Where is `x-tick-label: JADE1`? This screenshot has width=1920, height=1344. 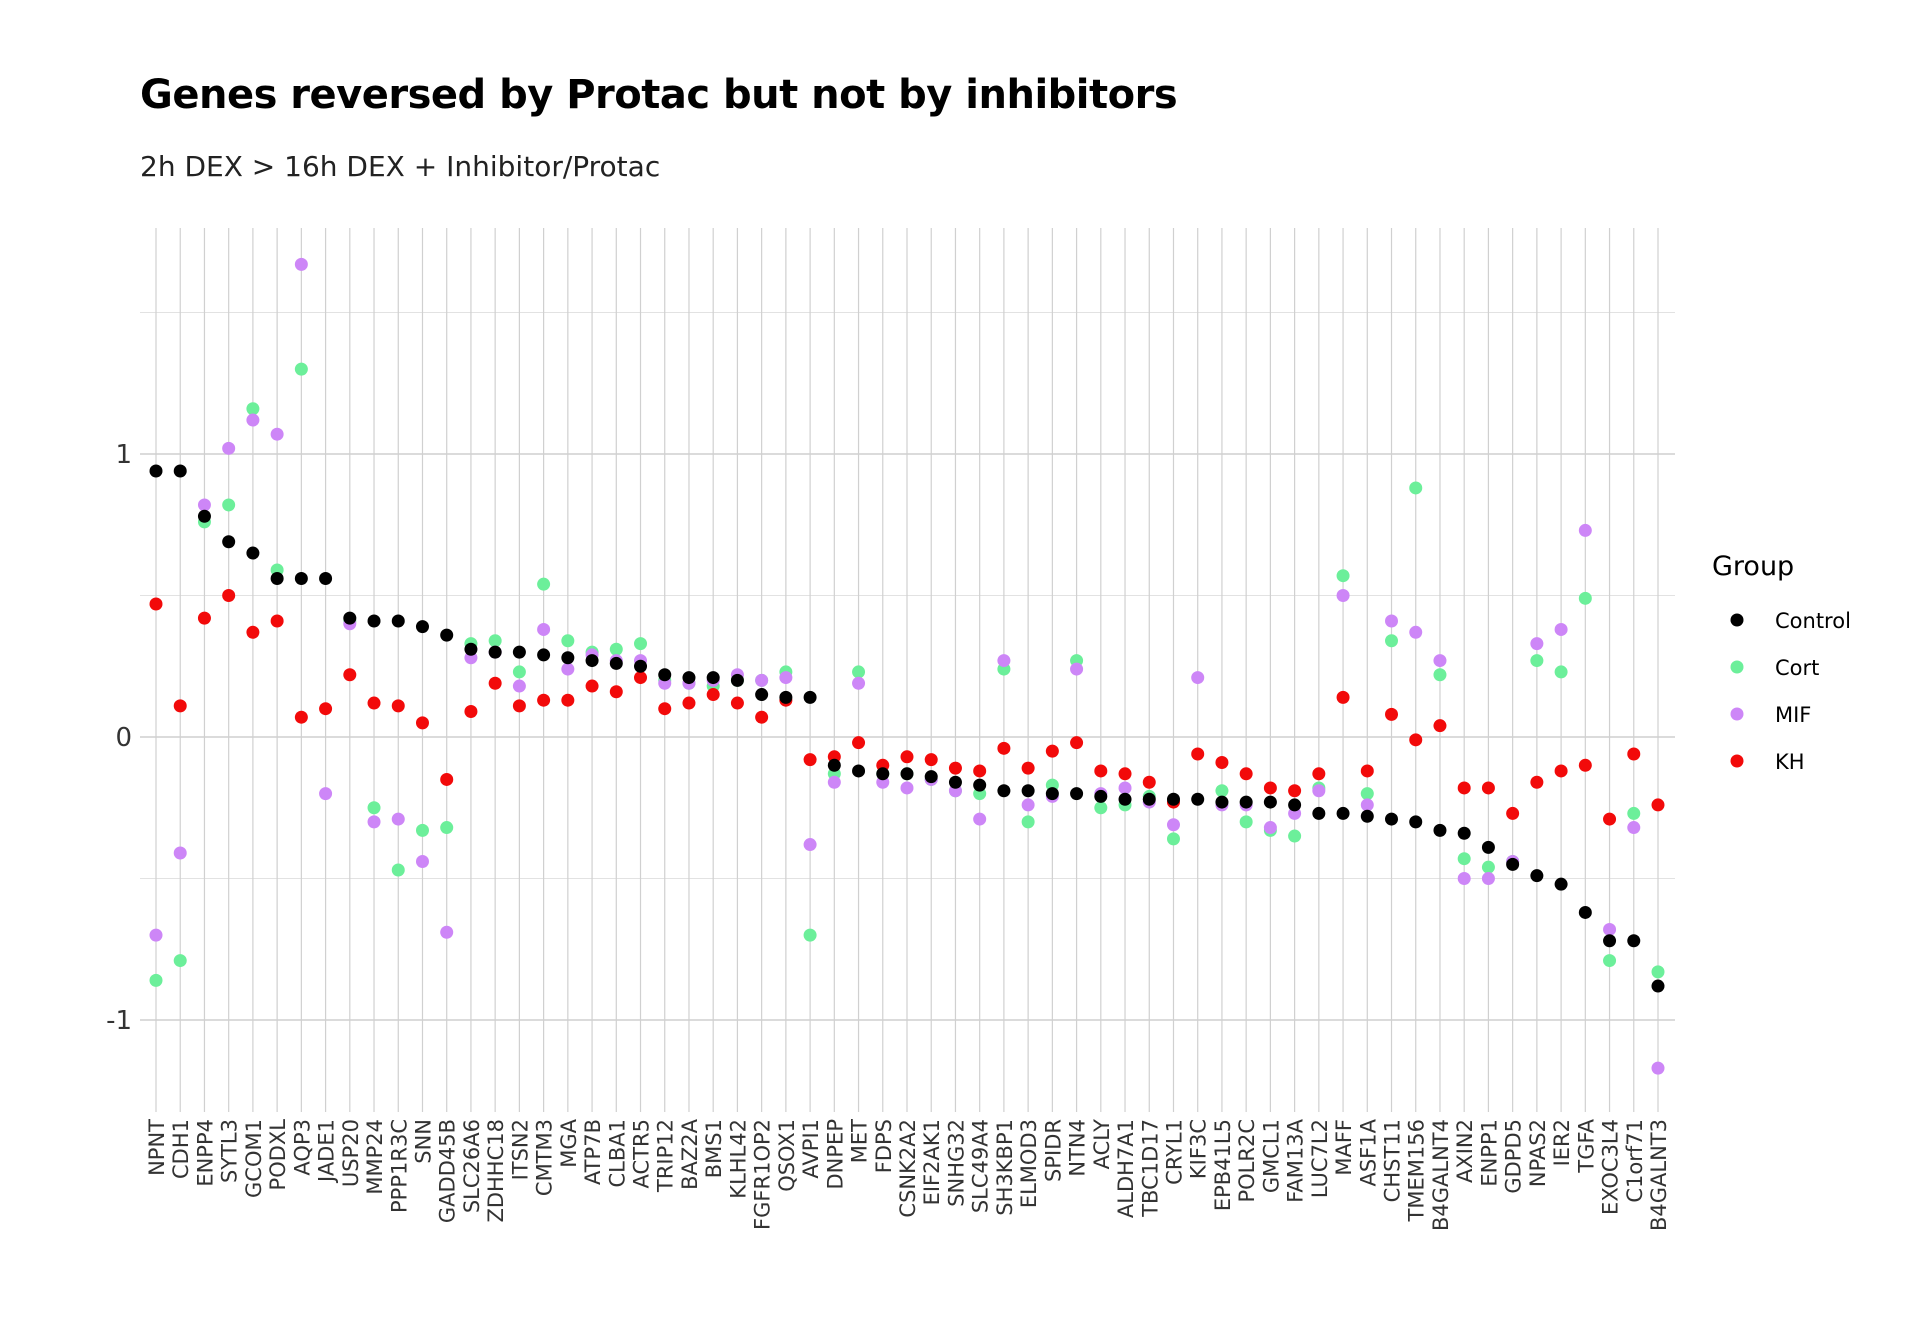
x-tick-label: JADE1 is located at coordinates (327, 1151).